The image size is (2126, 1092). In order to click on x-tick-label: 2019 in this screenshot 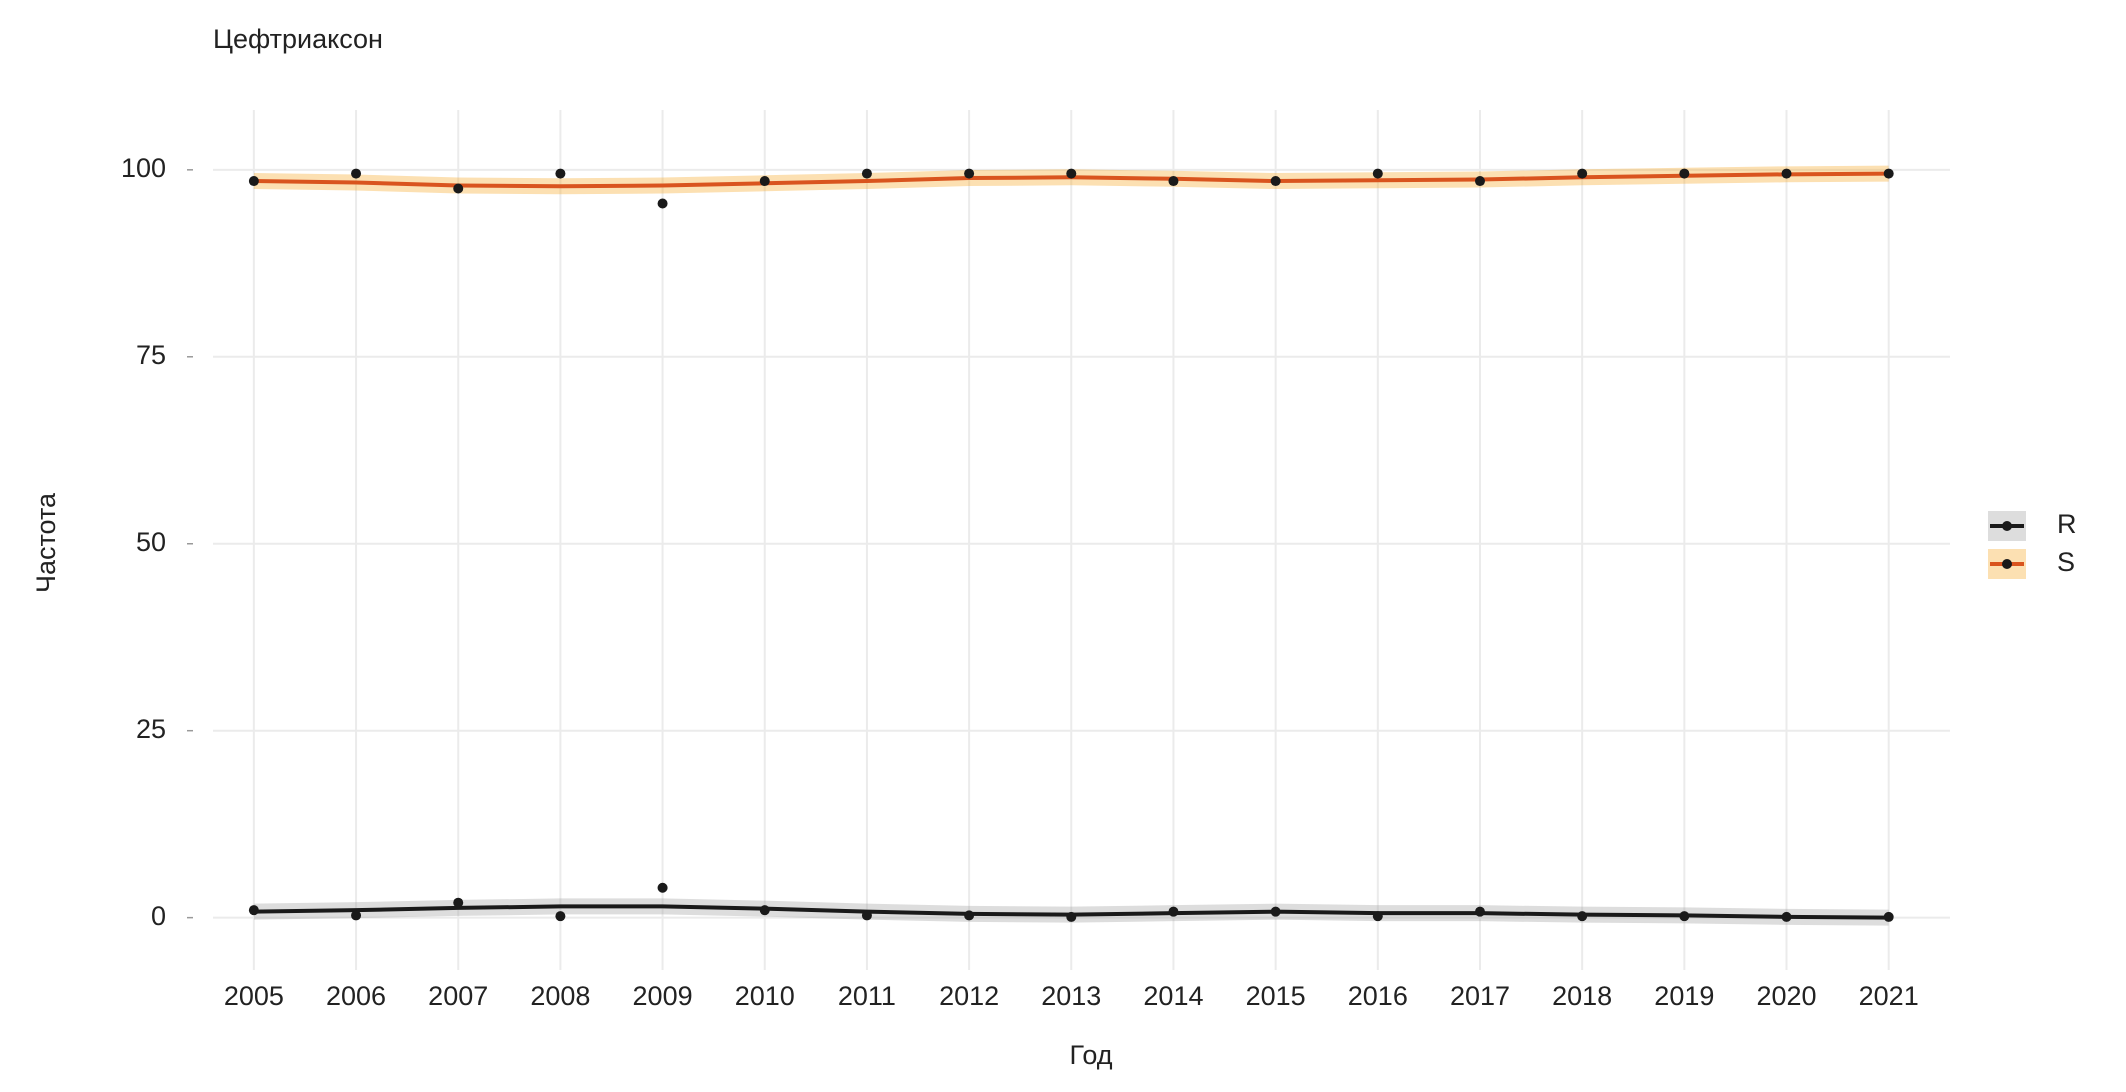, I will do `click(1684, 996)`.